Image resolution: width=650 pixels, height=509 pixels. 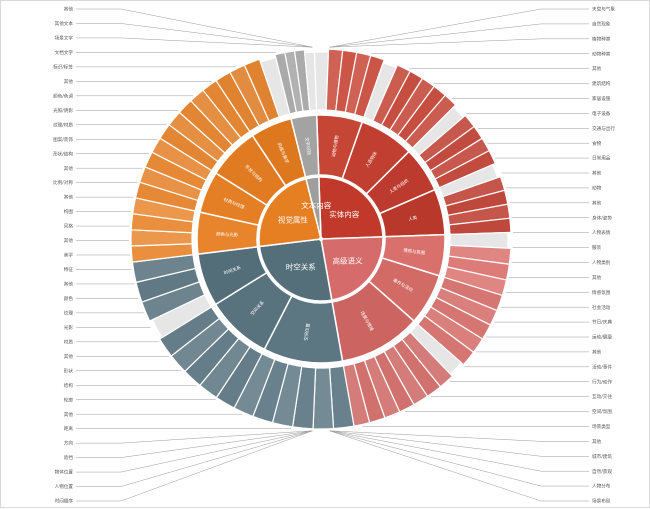 What do you see at coordinates (64, 38) in the screenshot?
I see `leaf-label: 场景文字` at bounding box center [64, 38].